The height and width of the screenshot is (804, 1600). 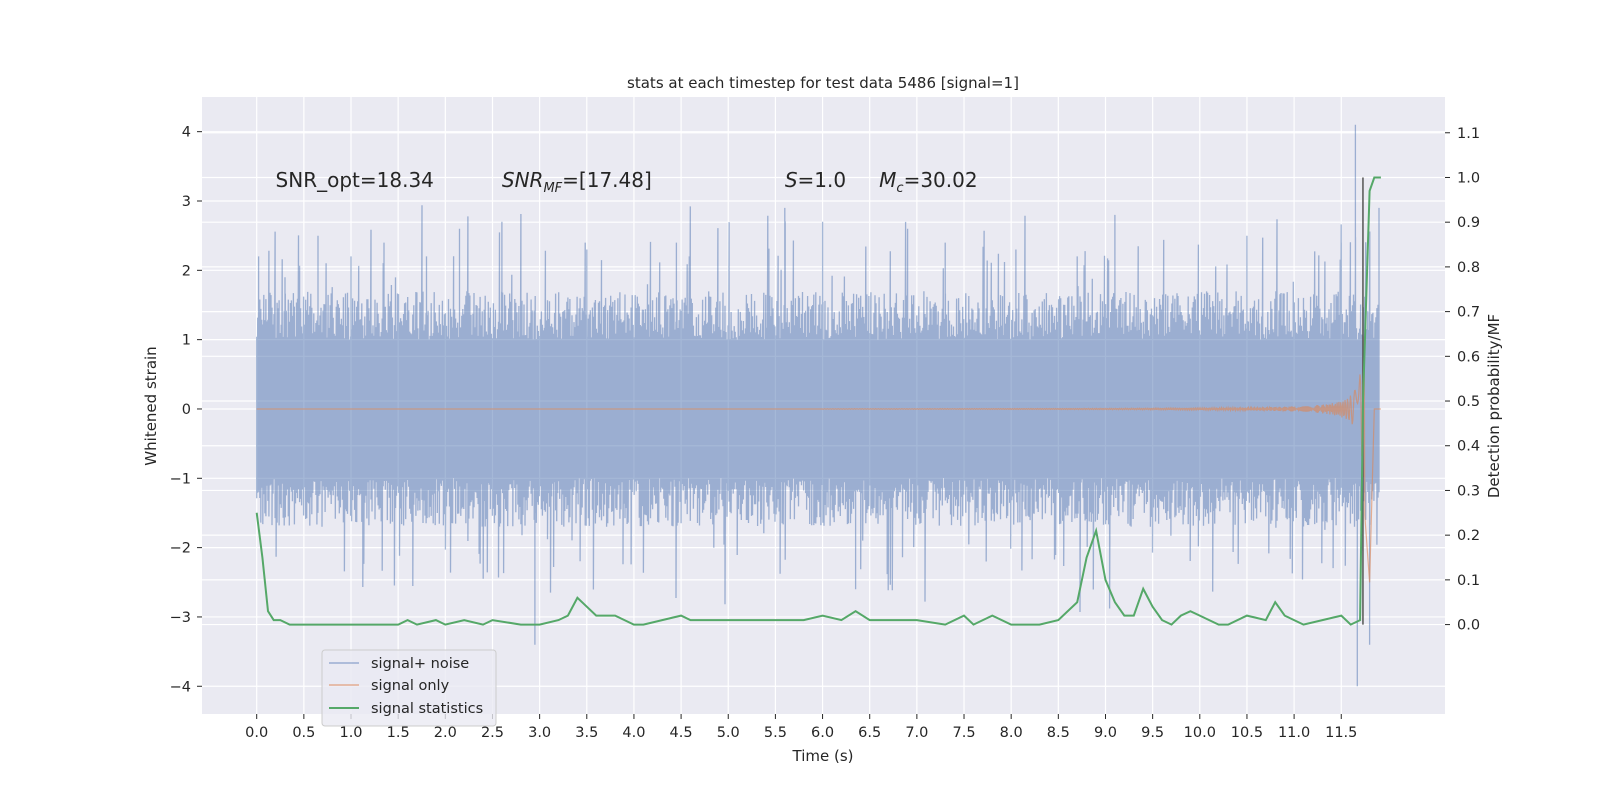 I want to click on y-tick-label: 0, so click(x=186, y=410).